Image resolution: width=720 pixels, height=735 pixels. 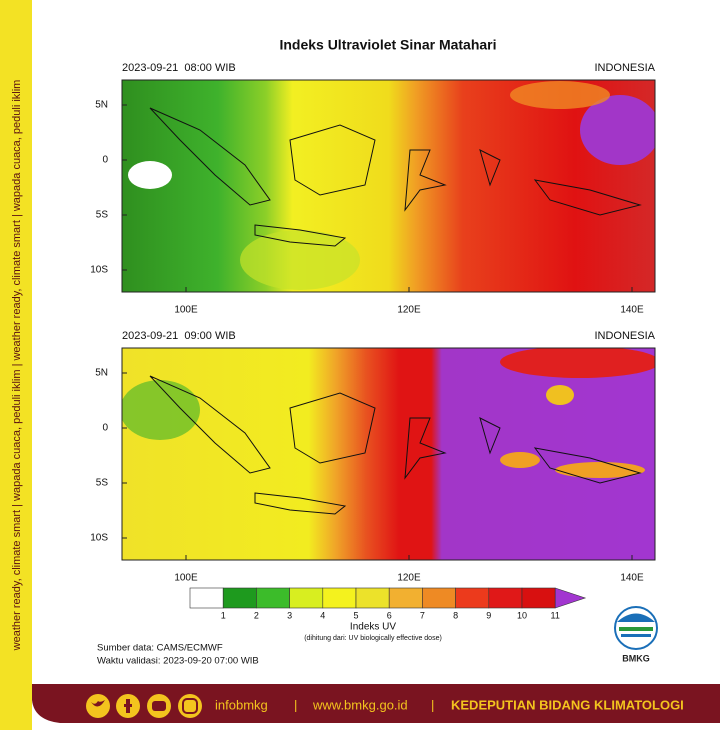 What do you see at coordinates (636, 658) in the screenshot?
I see `logo-text: BMKG` at bounding box center [636, 658].